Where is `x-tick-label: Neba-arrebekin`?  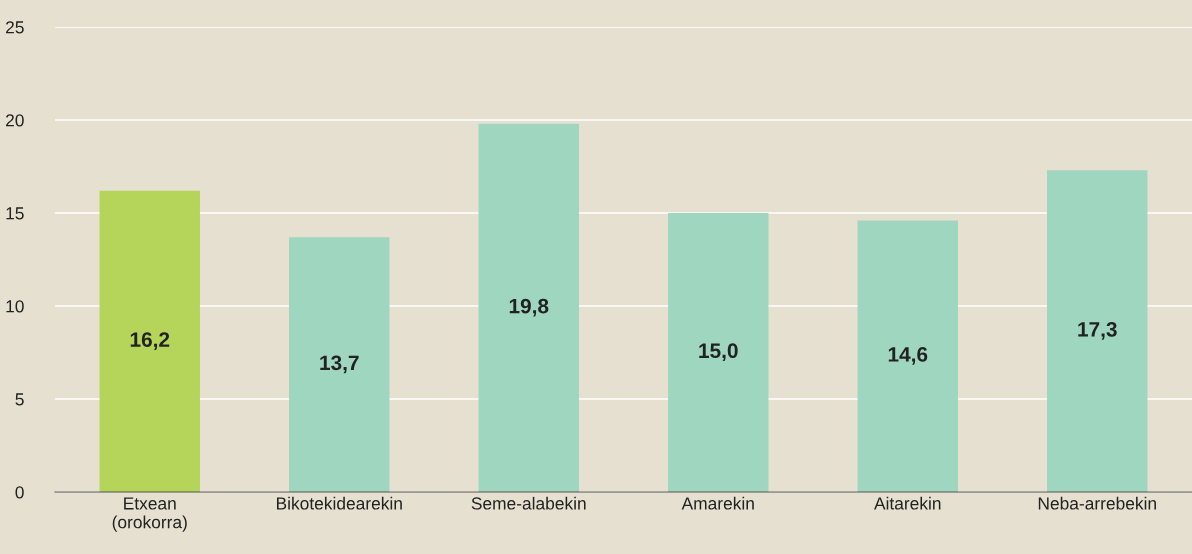
x-tick-label: Neba-arrebekin is located at coordinates (1097, 503).